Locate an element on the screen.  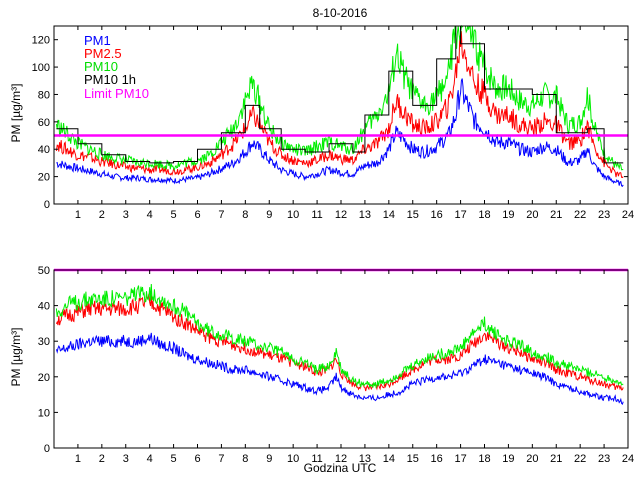
legend: PM1 PM2.5 PM10 PM10 1h Limit PM10 is located at coordinates (116, 67).